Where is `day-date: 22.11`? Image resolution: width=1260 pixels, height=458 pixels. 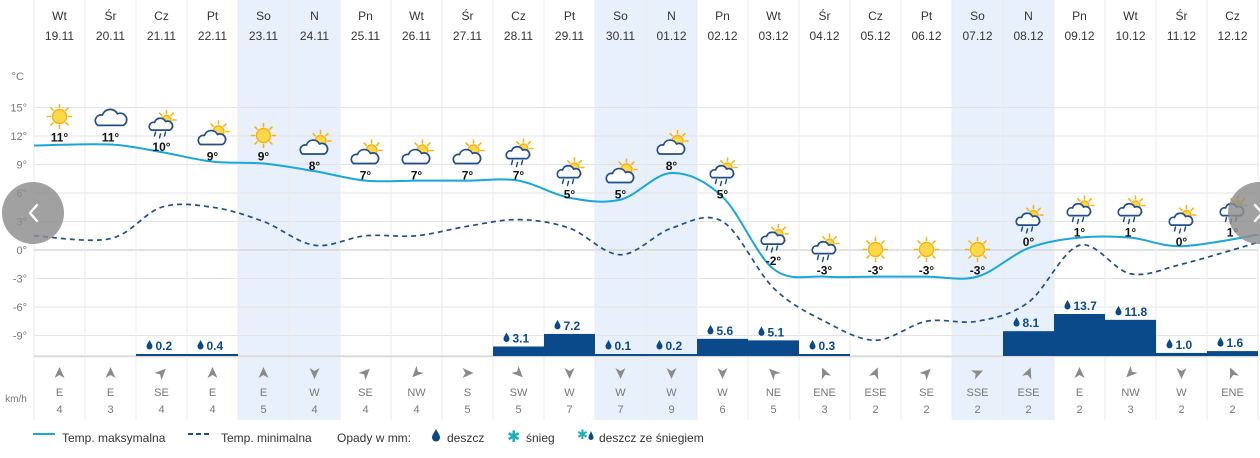 day-date: 22.11 is located at coordinates (212, 36).